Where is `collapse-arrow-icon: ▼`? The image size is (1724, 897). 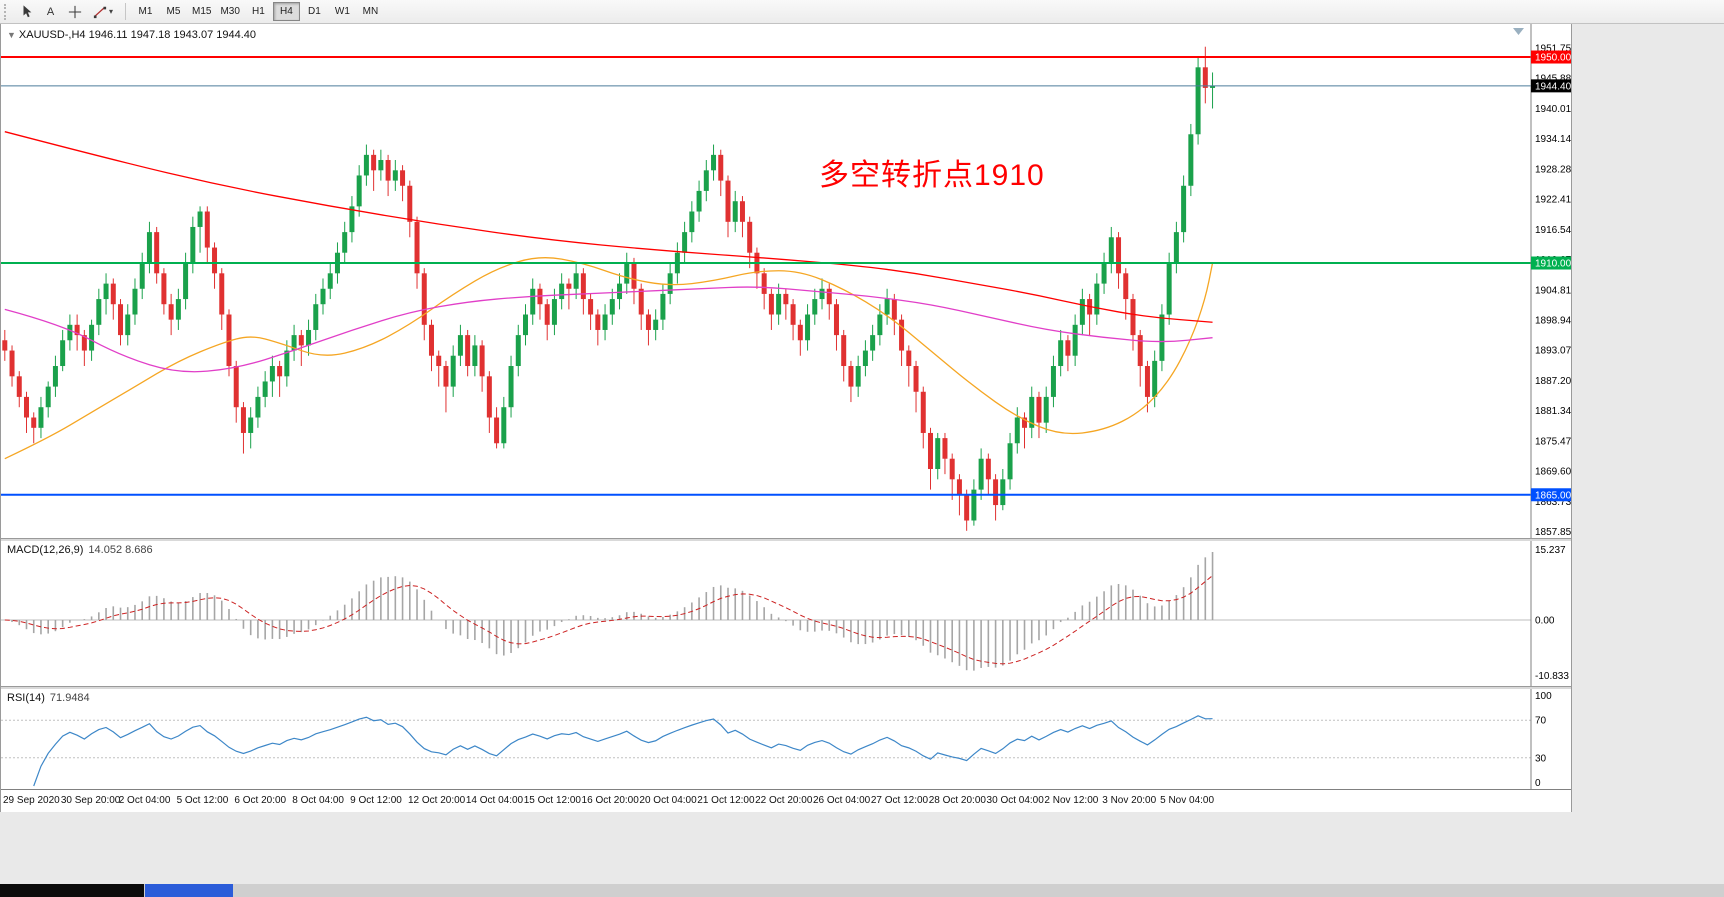
collapse-arrow-icon: ▼ is located at coordinates (11, 35).